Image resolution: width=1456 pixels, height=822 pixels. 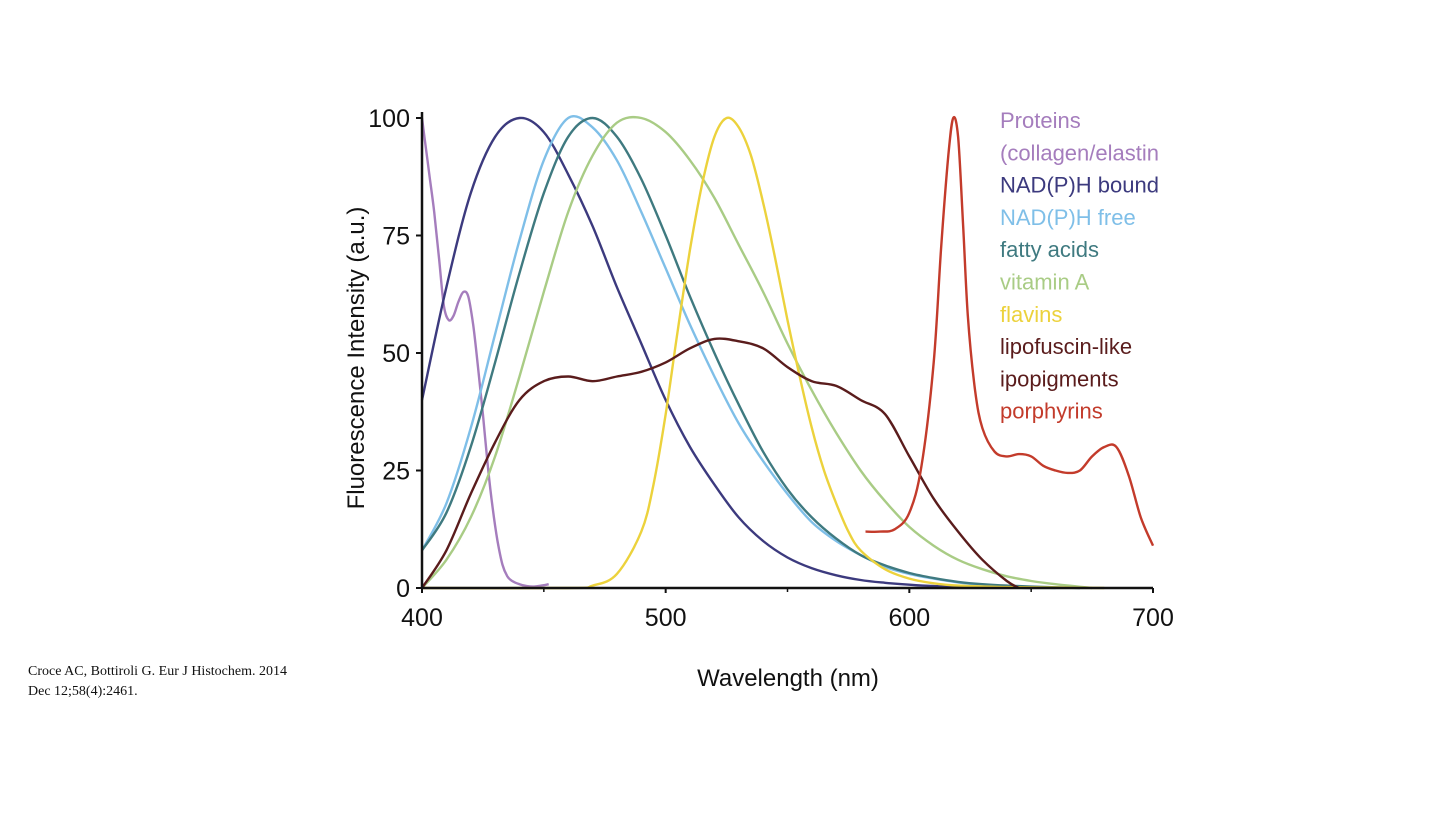 What do you see at coordinates (1040, 120) in the screenshot?
I see `legend-entry: Proteins` at bounding box center [1040, 120].